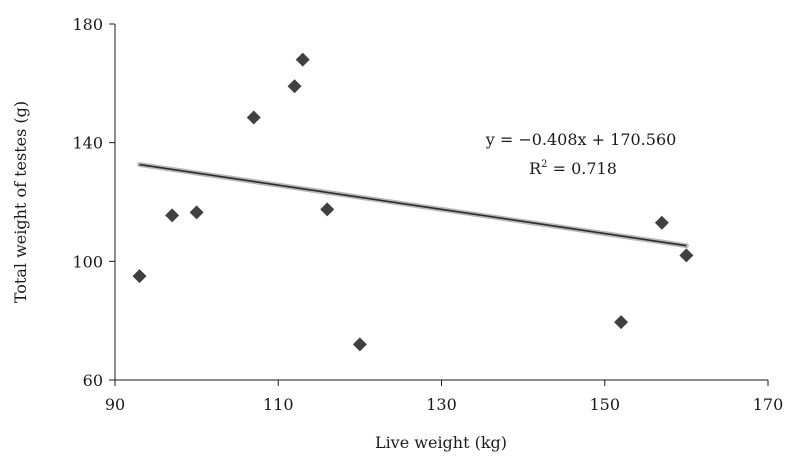  I want to click on trendline-equation: y = −0.408x + 170.560, so click(581, 139).